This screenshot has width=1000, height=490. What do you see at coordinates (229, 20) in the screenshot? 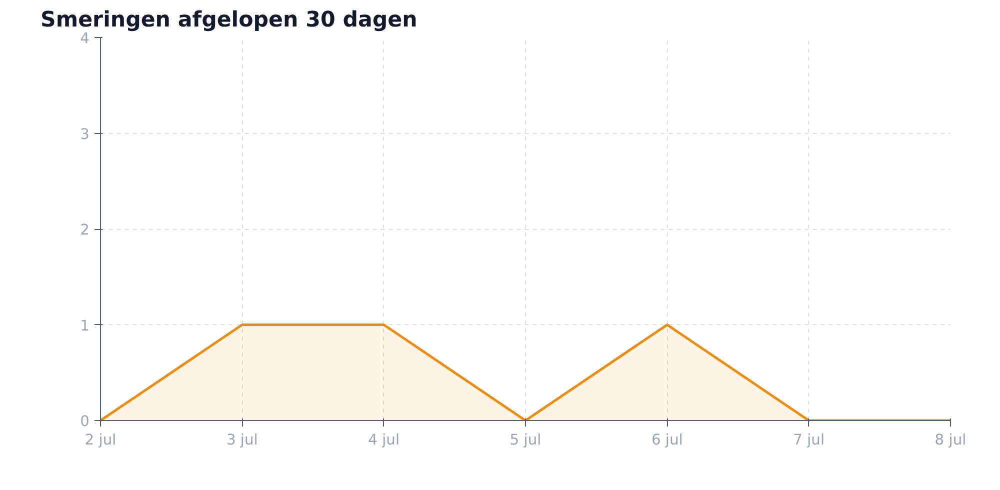
I see `chart-title: Smeringen afgelopen 30 dagen` at bounding box center [229, 20].